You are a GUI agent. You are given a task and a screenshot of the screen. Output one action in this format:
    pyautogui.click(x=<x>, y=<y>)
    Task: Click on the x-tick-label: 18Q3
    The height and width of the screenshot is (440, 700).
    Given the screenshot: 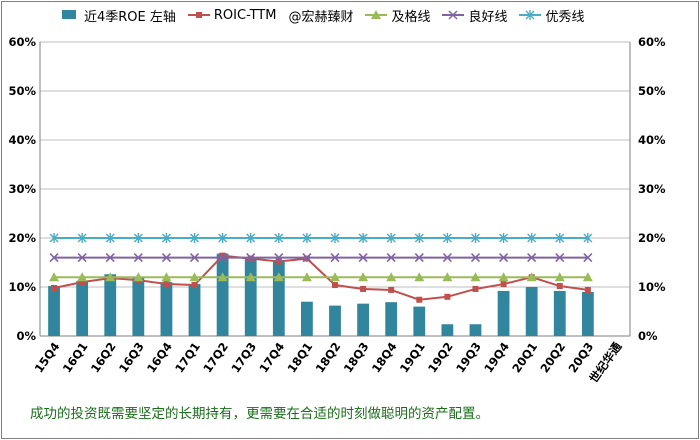 What is the action you would take?
    pyautogui.click(x=356, y=358)
    